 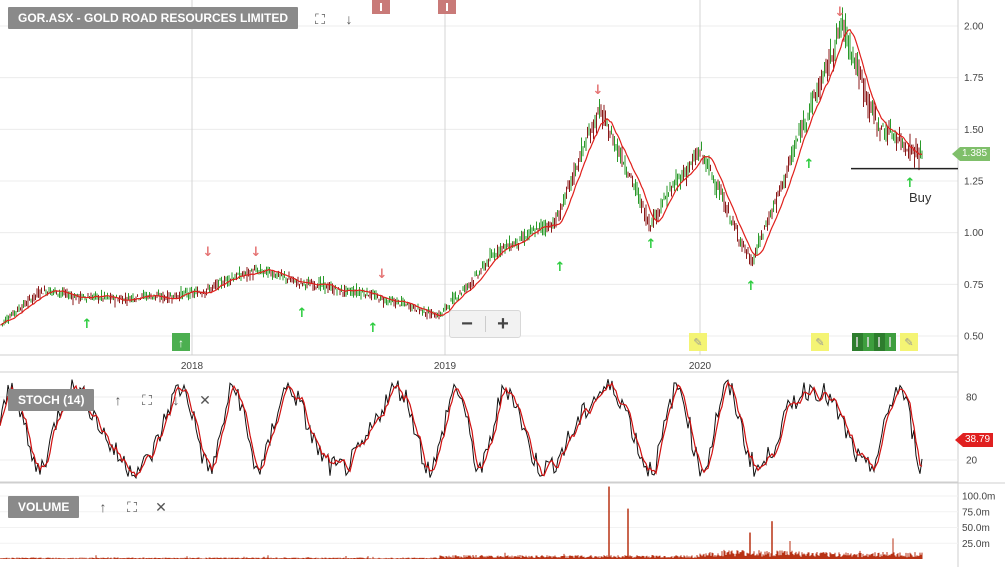 I want to click on x-tick-label: 2019, so click(x=445, y=366).